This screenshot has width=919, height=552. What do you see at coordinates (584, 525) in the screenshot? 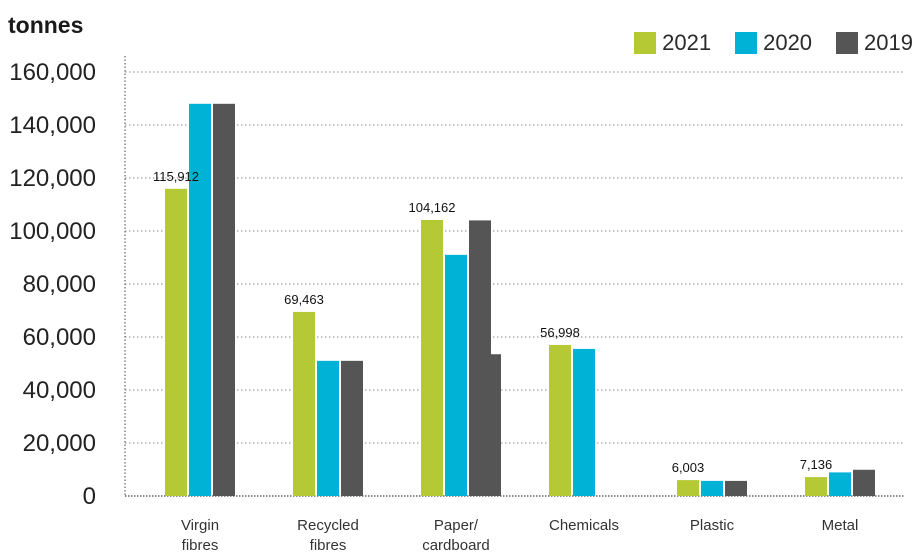
I see `category-label-3: Chemicals` at bounding box center [584, 525].